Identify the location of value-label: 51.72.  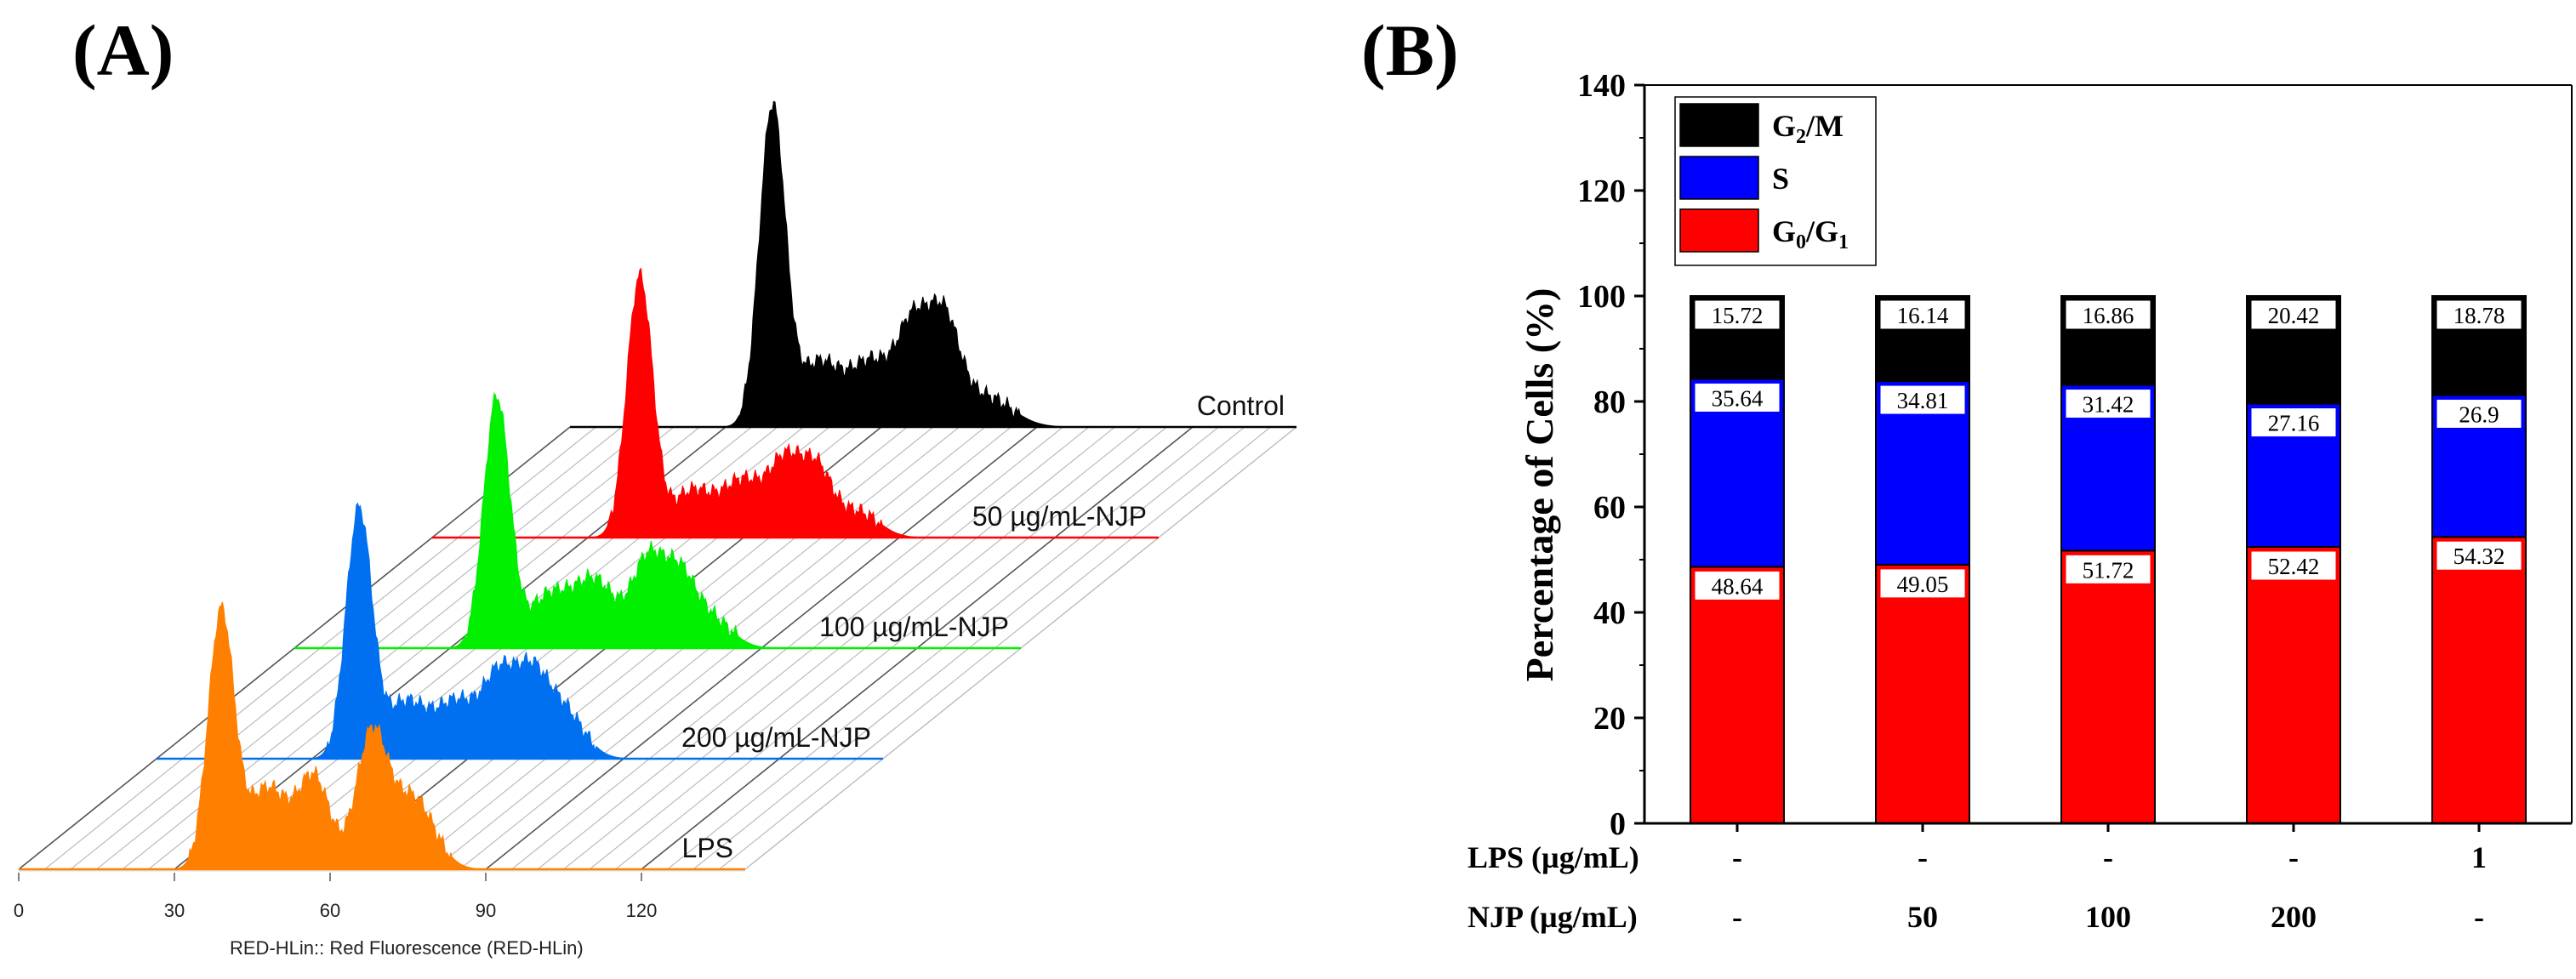
(2109, 570).